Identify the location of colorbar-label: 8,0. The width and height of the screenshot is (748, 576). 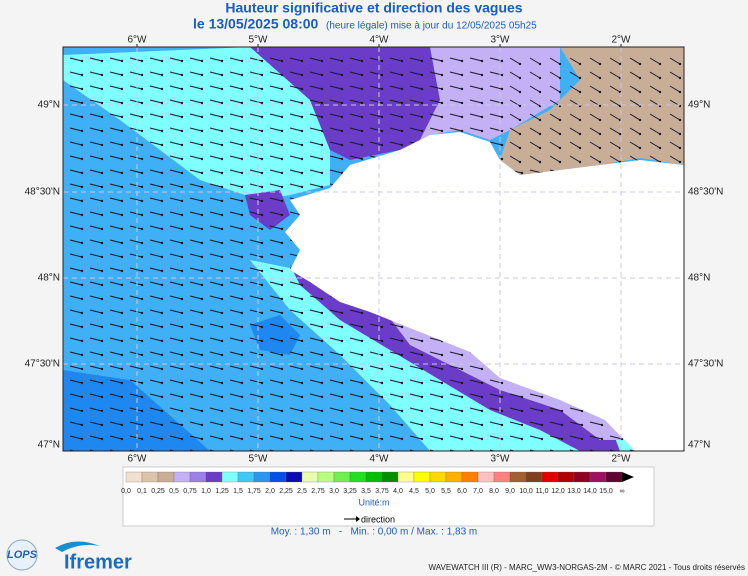
(494, 491).